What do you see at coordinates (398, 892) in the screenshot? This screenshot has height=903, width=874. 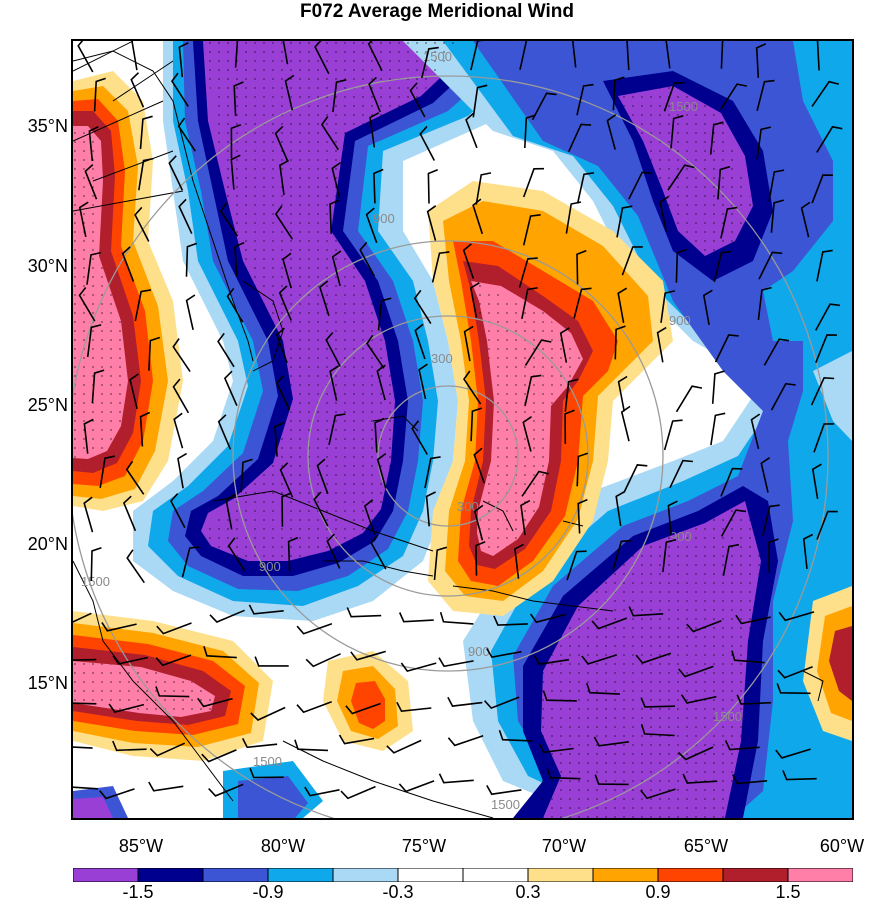 I see `colorbar-label: -0.3` at bounding box center [398, 892].